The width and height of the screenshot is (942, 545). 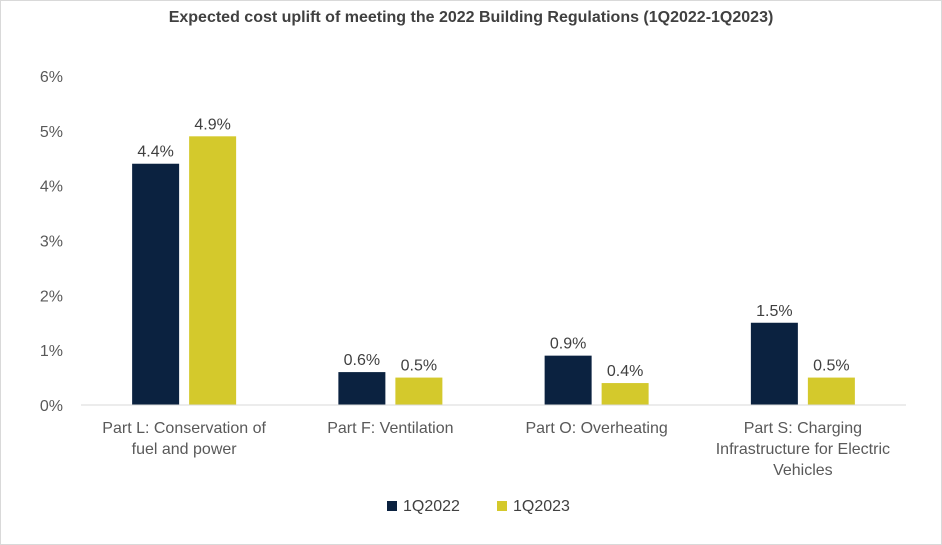 What do you see at coordinates (362, 360) in the screenshot?
I see `data-label: 0.6%` at bounding box center [362, 360].